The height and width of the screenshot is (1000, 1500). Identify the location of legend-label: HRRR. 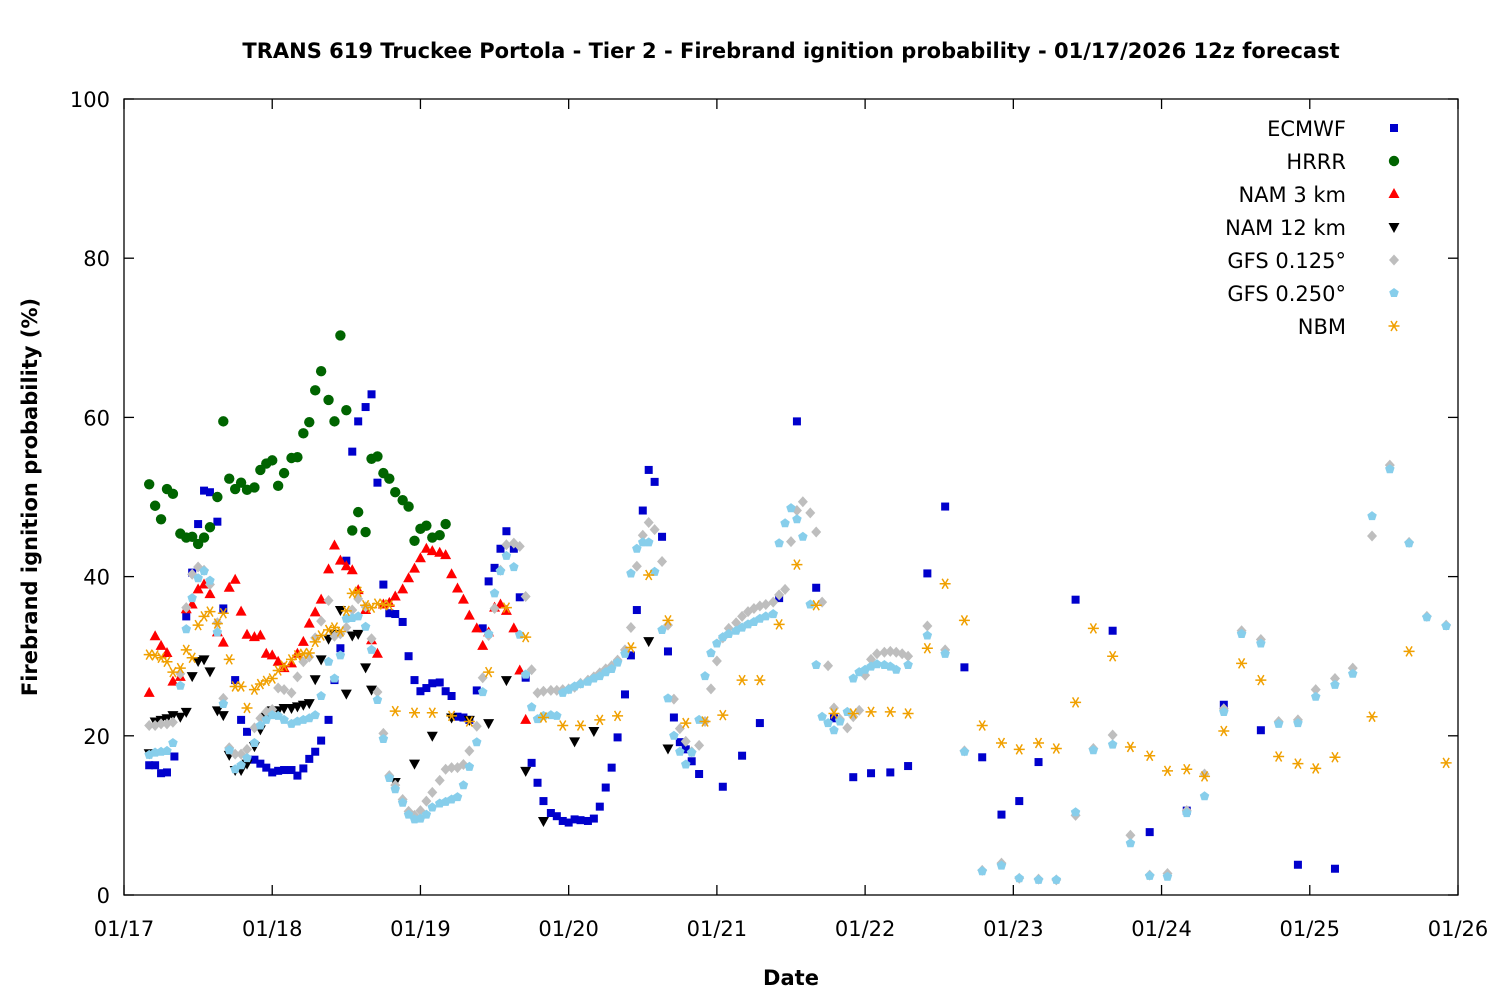
(1316, 162).